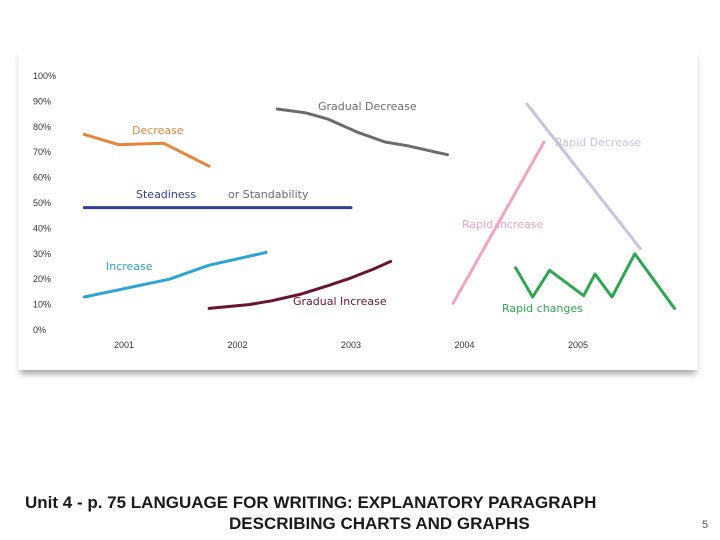 The height and width of the screenshot is (540, 720). What do you see at coordinates (39, 330) in the screenshot?
I see `y-tick-label: 0%` at bounding box center [39, 330].